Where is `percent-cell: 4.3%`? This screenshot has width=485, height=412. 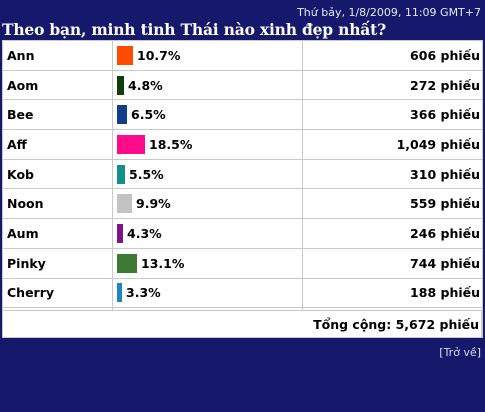 percent-cell: 4.3% is located at coordinates (207, 233).